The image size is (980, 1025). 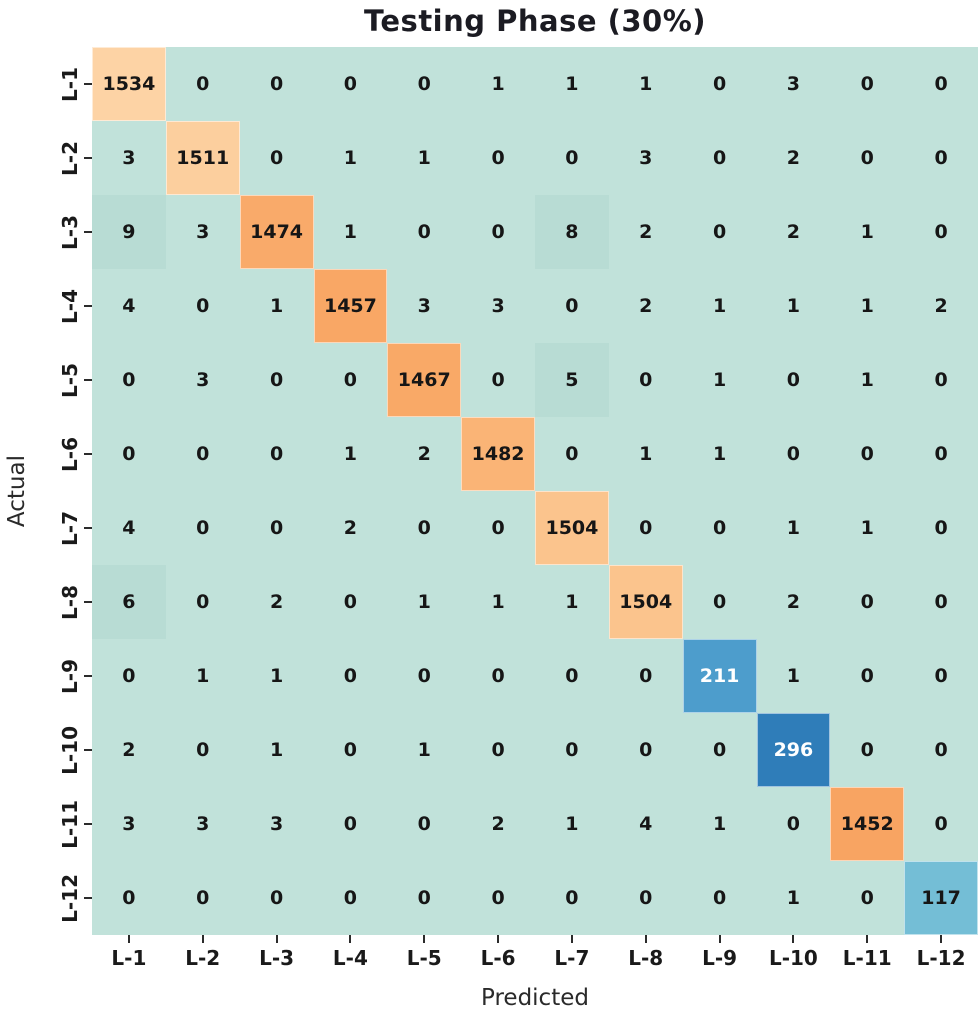 I want to click on matrix-cell-L-2-L-6: 0, so click(x=498, y=158).